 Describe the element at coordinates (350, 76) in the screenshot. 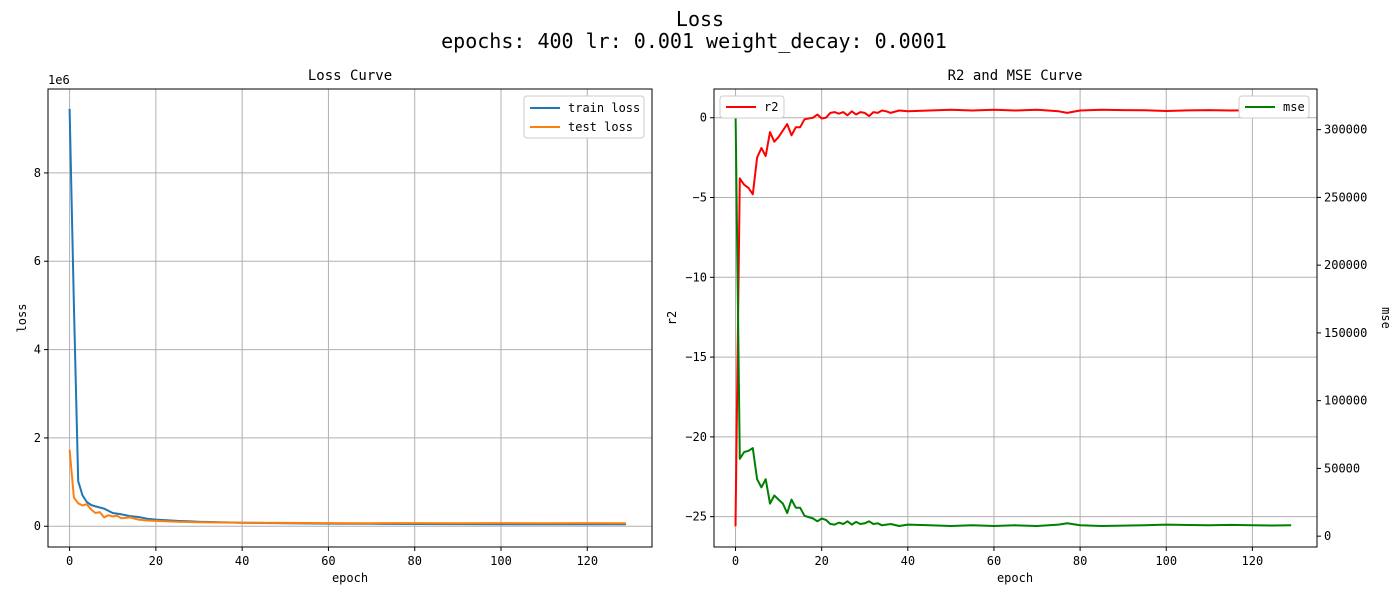

I see `loss-chart-title: Loss Curve` at that location.